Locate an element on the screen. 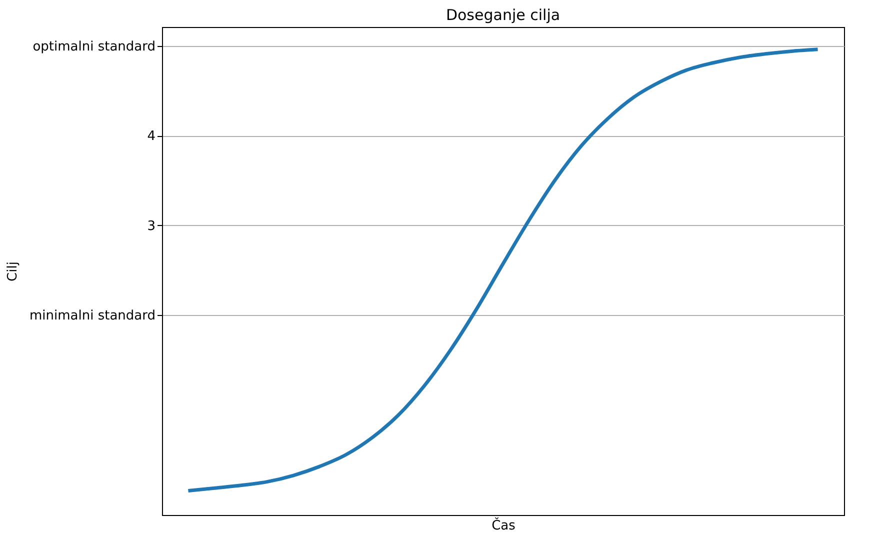 The width and height of the screenshot is (882, 555). y-tick-label: 3 is located at coordinates (151, 226).